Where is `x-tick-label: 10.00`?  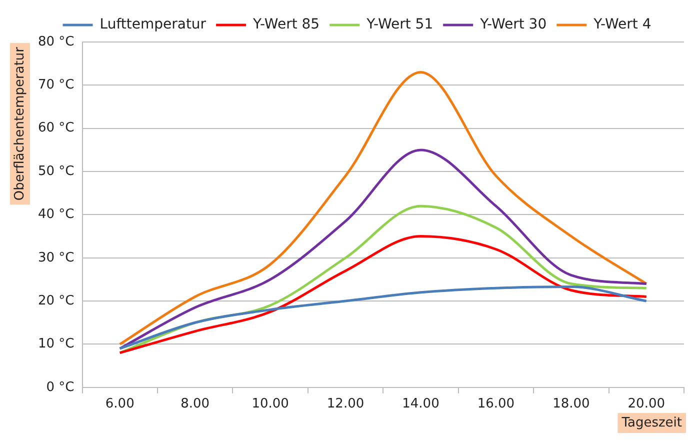
x-tick-label: 10.00 is located at coordinates (270, 404).